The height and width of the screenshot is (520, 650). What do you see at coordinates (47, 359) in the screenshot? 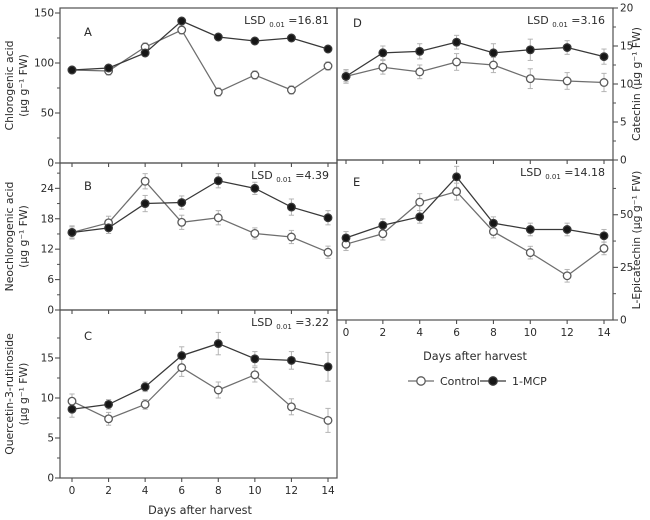
I see `y-tick-label: 15` at bounding box center [47, 359].